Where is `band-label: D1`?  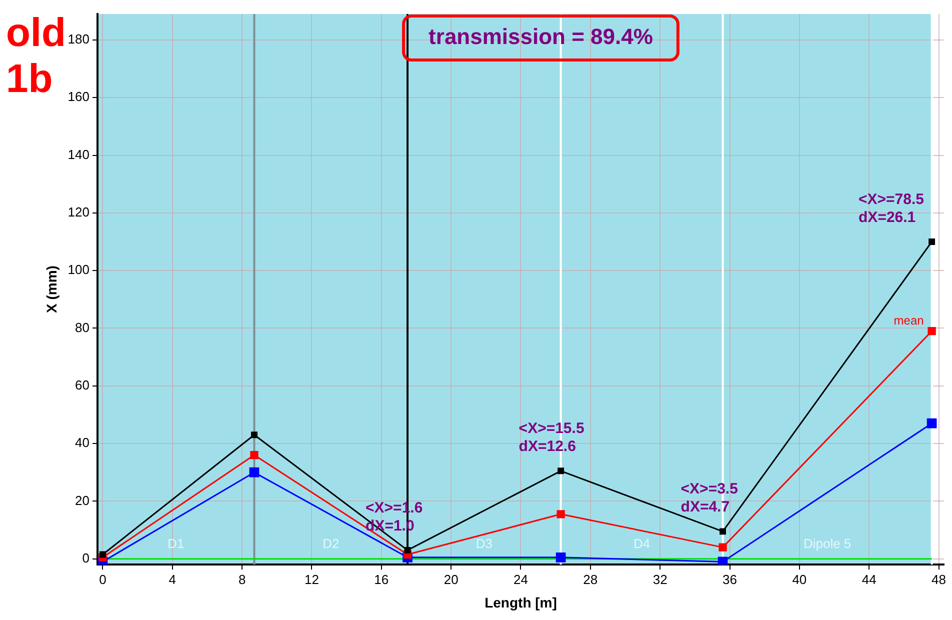 band-label: D1 is located at coordinates (176, 544).